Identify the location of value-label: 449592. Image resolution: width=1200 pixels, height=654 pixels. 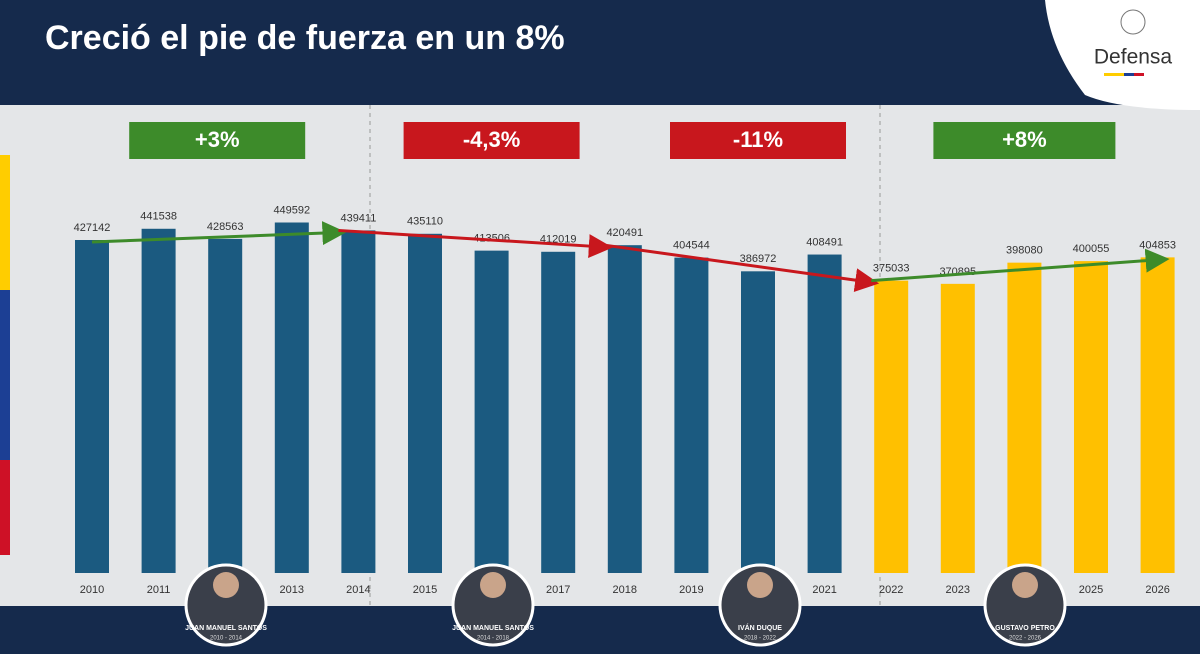
(291, 210).